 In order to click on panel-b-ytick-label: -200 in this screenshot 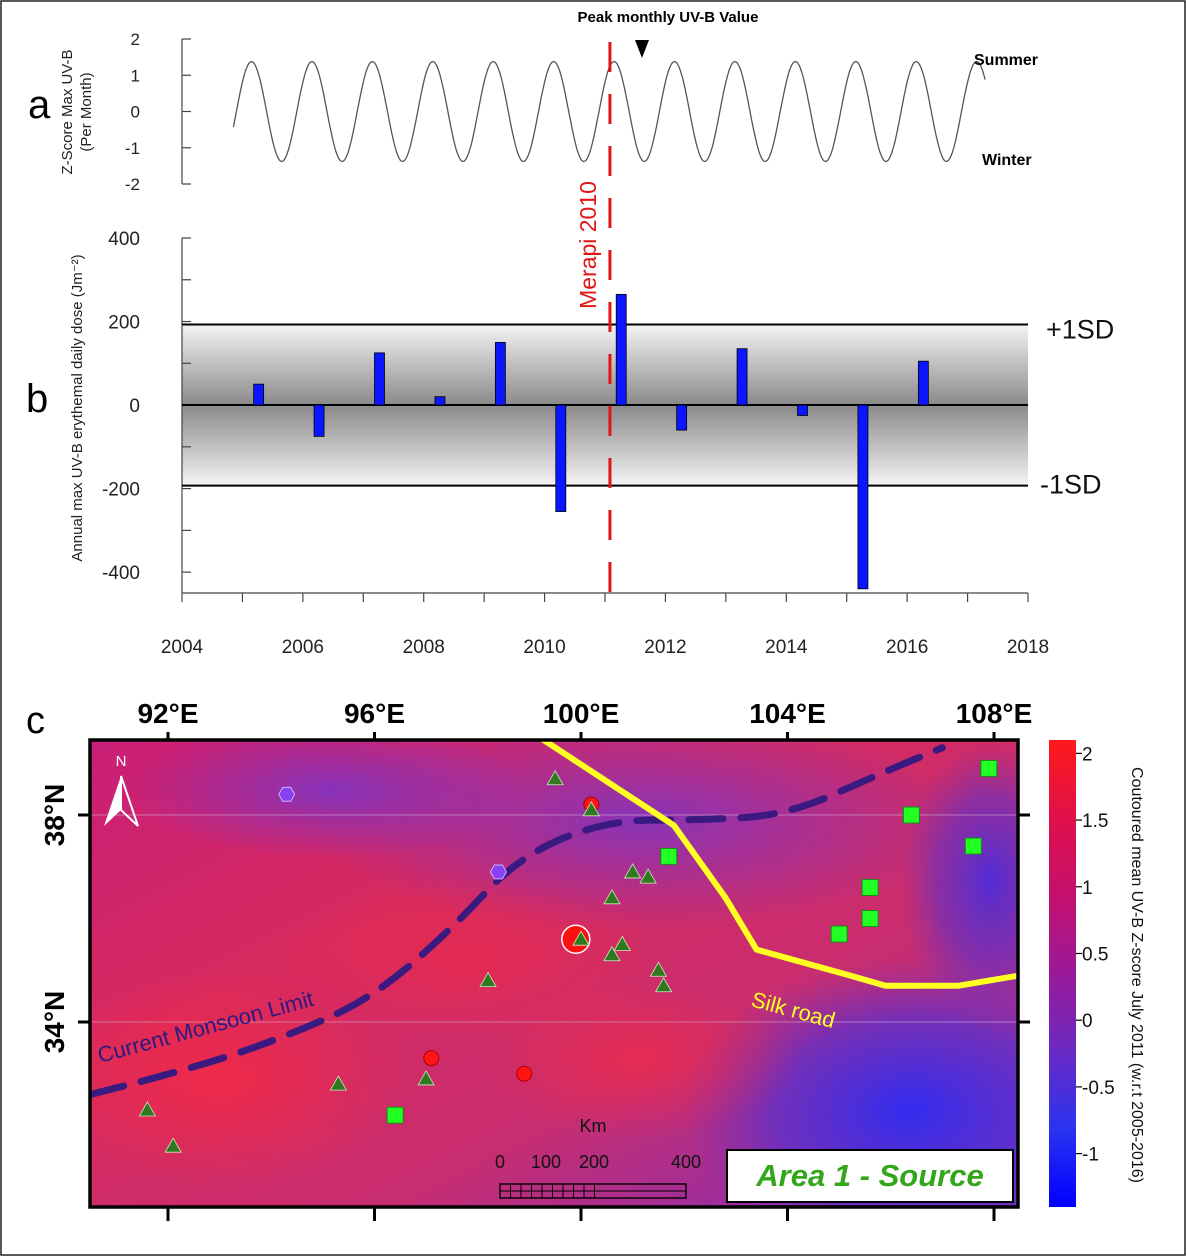, I will do `click(121, 490)`.